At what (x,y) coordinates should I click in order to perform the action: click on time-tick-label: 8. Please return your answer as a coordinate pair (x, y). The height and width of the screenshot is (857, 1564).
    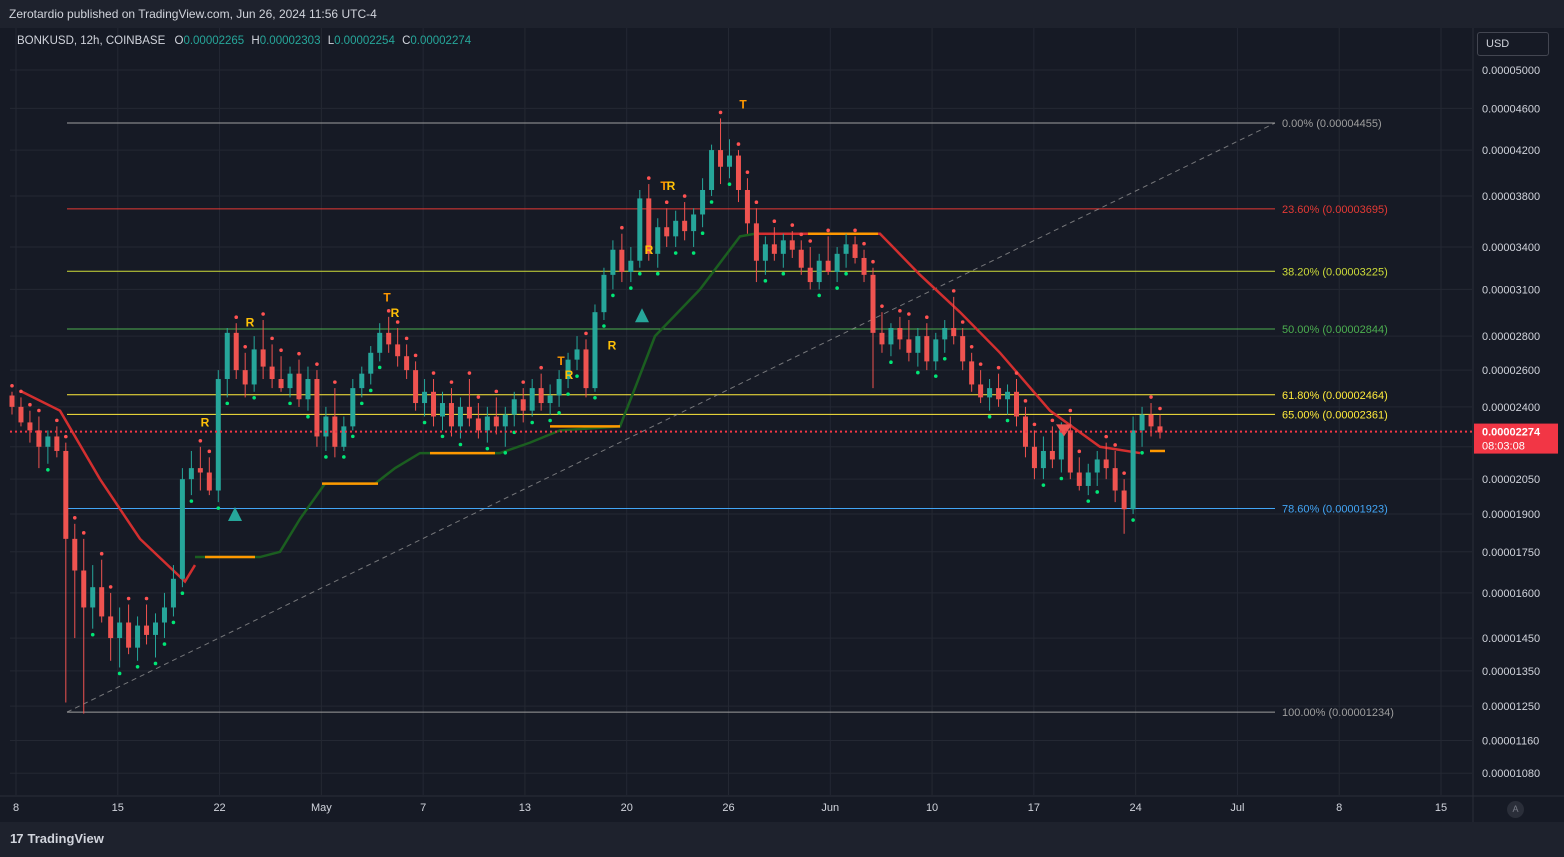
    Looking at the image, I should click on (1339, 808).